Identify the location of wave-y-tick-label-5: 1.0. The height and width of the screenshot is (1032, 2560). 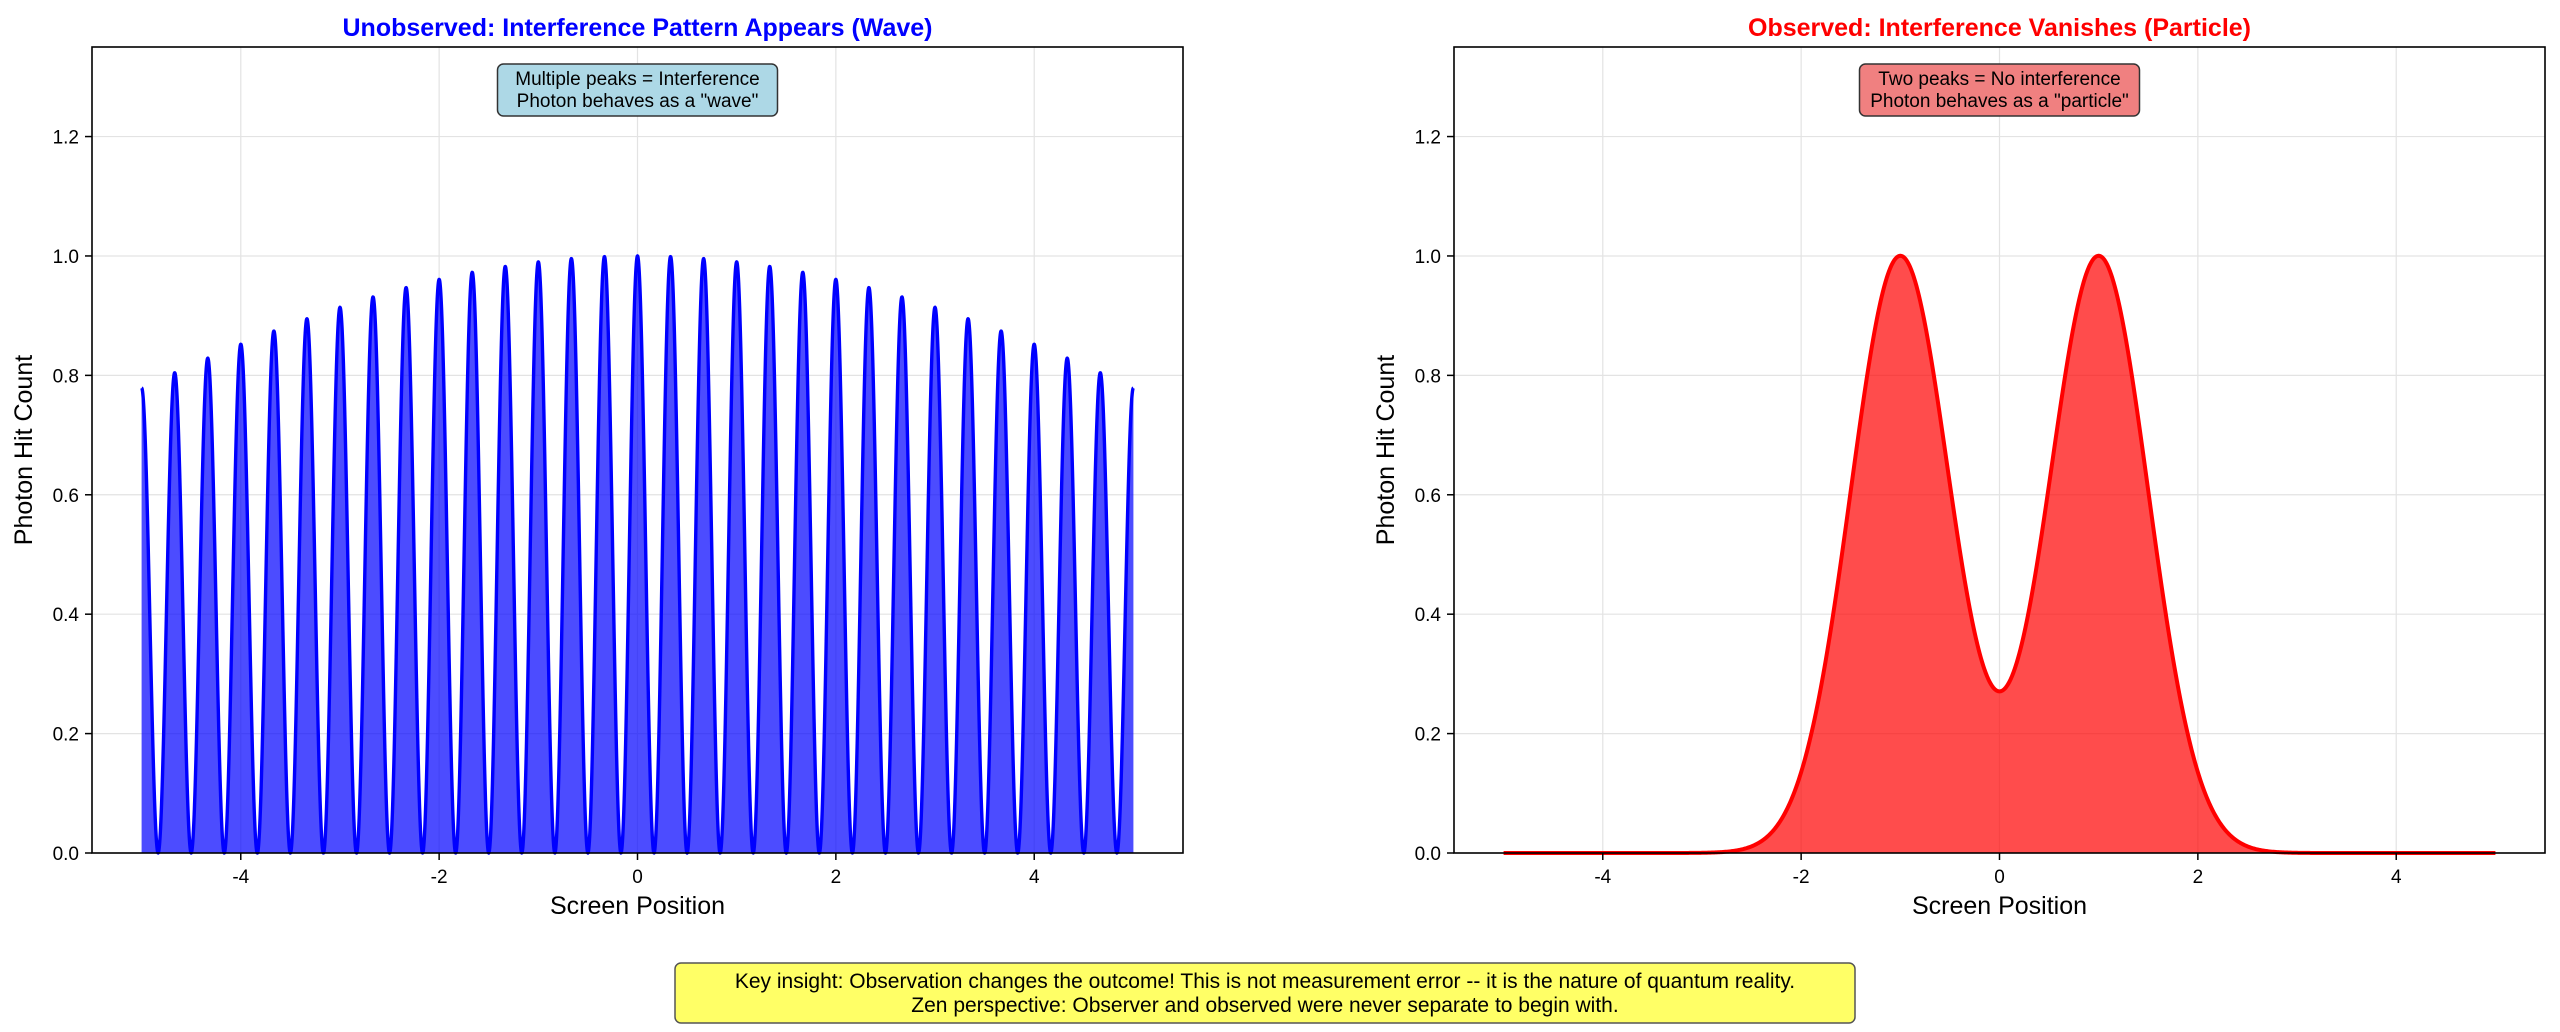
(66, 257).